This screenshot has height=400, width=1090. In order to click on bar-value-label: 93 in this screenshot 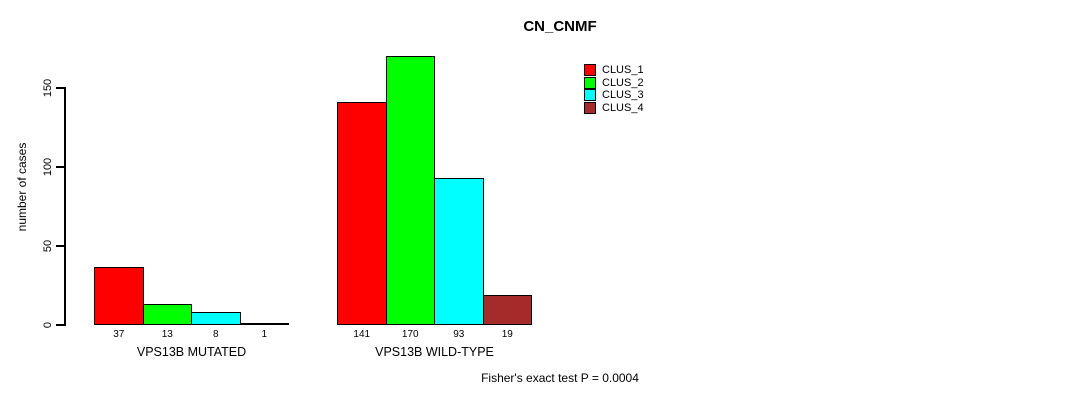, I will do `click(459, 334)`.